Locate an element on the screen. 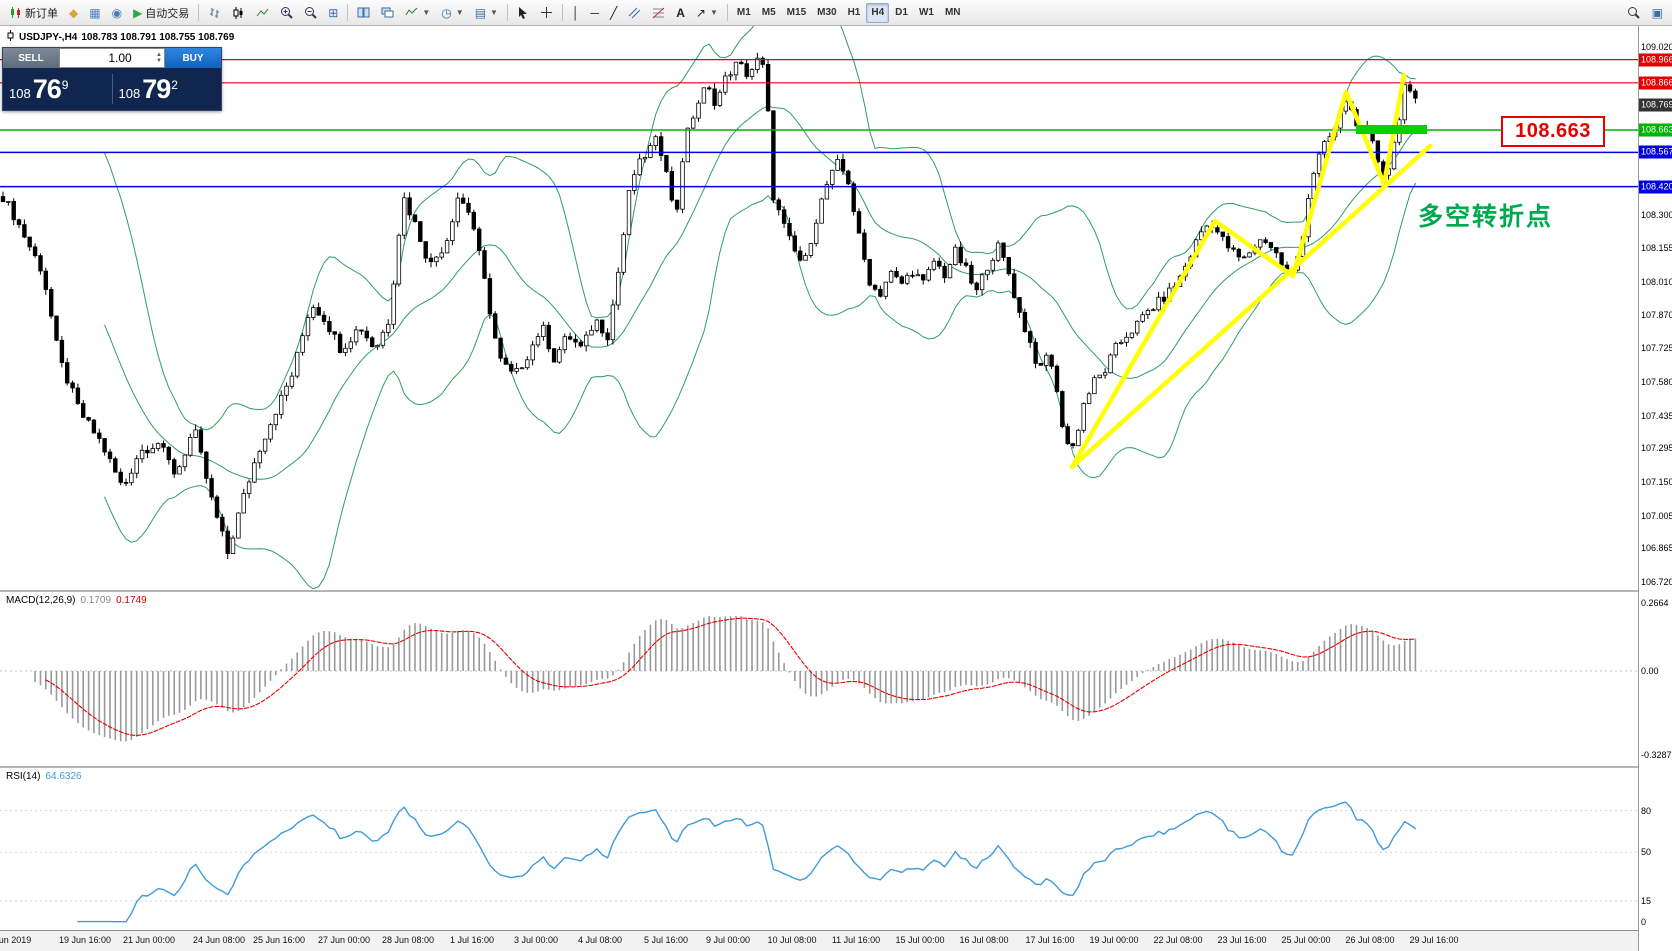 This screenshot has width=1672, height=951. templates-button: ⊞ is located at coordinates (333, 13).